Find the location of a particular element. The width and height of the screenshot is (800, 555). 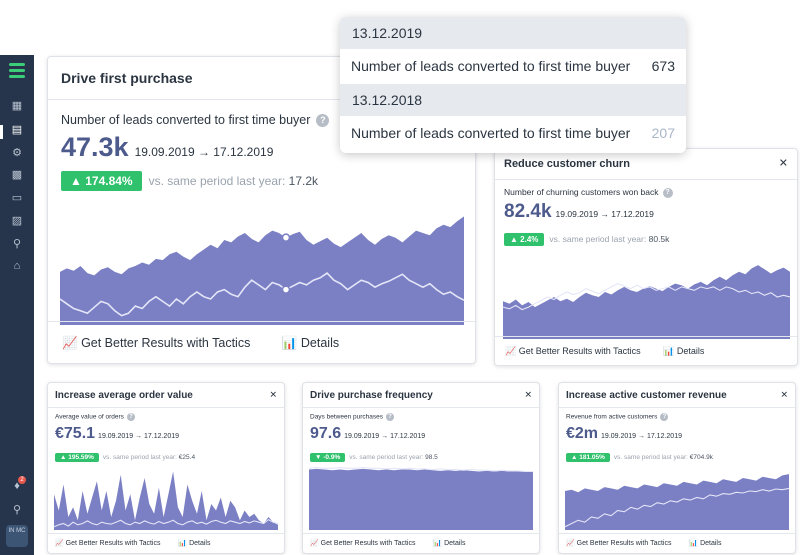

metric-value: 97.6 is located at coordinates (326, 433).